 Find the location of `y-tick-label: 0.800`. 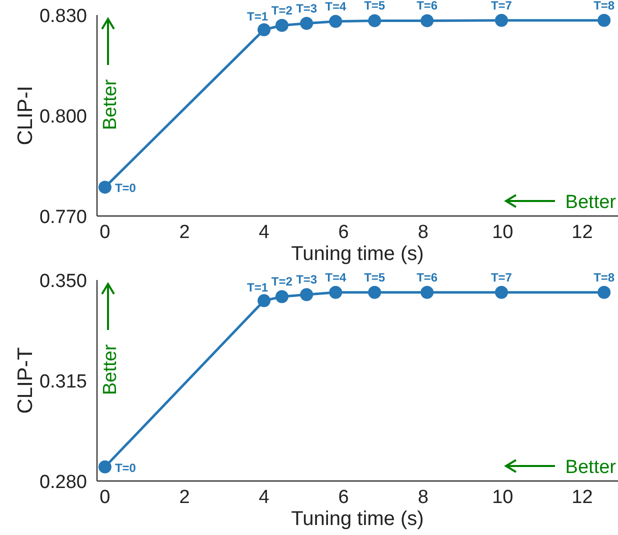

y-tick-label: 0.800 is located at coordinates (63, 117).